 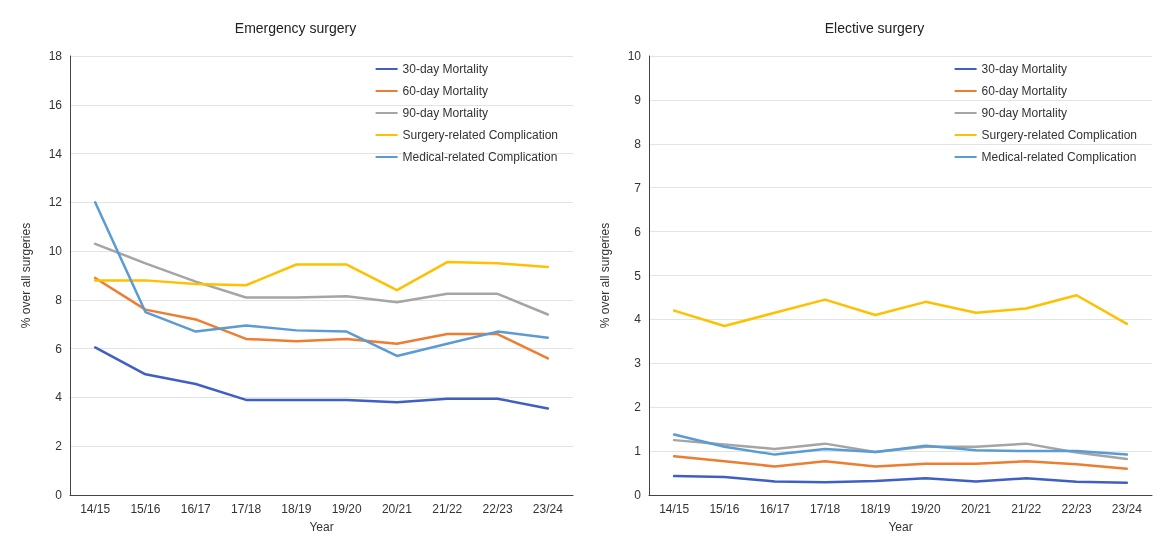 What do you see at coordinates (55, 104) in the screenshot?
I see `y-tick-label: 16` at bounding box center [55, 104].